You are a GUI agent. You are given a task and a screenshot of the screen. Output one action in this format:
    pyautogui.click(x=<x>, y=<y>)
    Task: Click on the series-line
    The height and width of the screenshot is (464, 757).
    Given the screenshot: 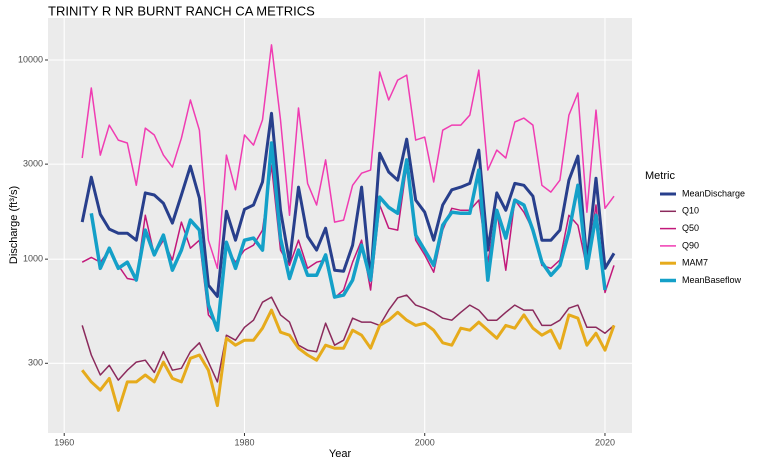 What is the action you would take?
    pyautogui.click(x=348, y=338)
    